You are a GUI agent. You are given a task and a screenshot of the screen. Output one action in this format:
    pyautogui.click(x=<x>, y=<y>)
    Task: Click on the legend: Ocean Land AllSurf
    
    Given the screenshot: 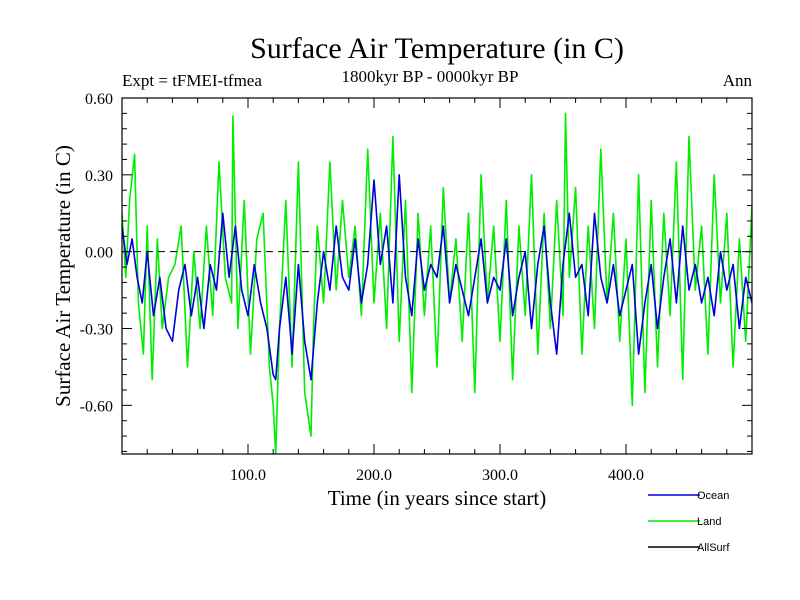 What is the action you would take?
    pyautogui.click(x=689, y=522)
    